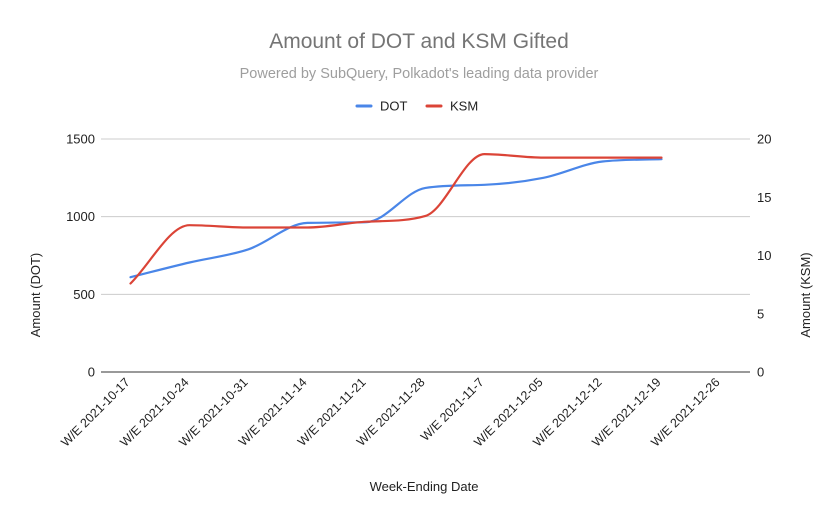 The image size is (839, 519). I want to click on y-right-tick-label: 0, so click(760, 372).